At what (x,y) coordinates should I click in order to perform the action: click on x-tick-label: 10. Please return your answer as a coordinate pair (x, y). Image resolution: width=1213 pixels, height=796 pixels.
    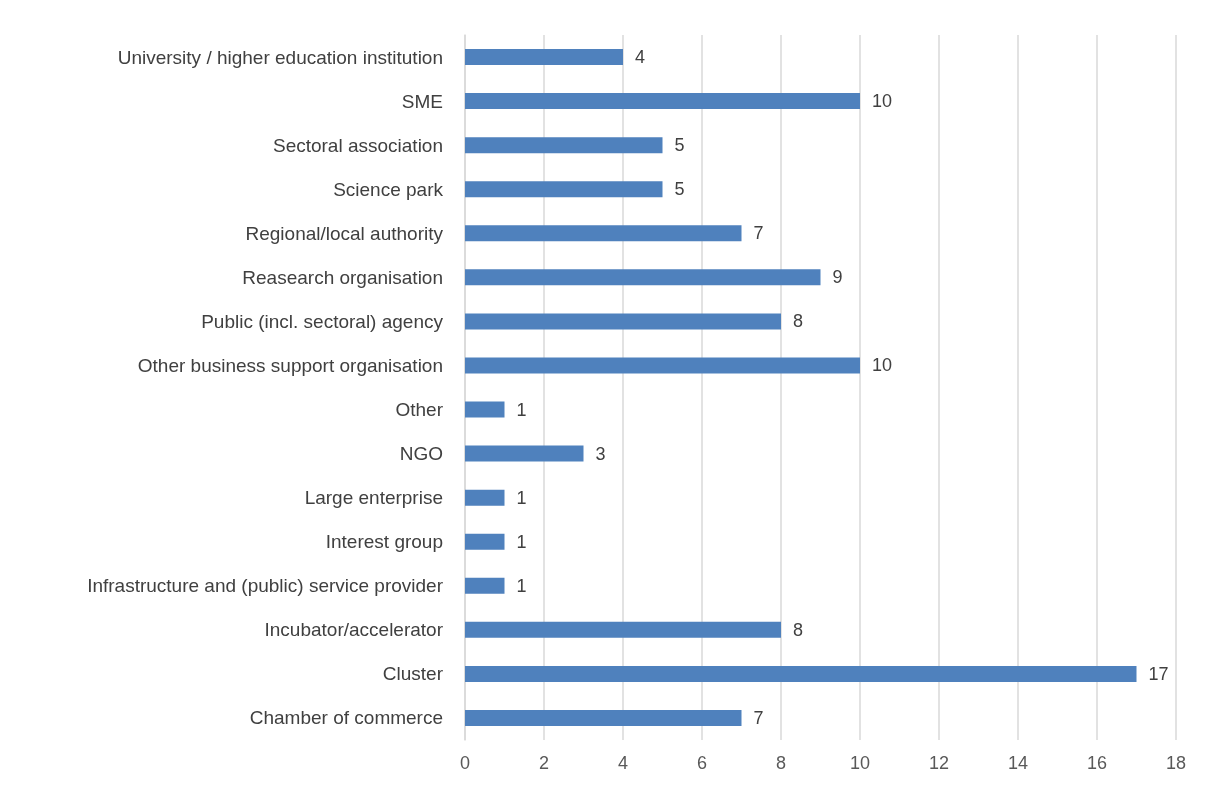
    Looking at the image, I should click on (860, 763).